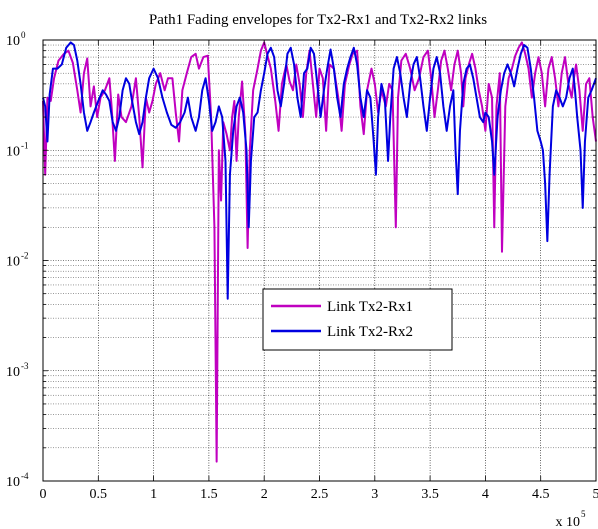 Image resolution: width=598 pixels, height=529 pixels. Describe the element at coordinates (25, 256) in the screenshot. I see `y-tick-exponent: -2` at that location.